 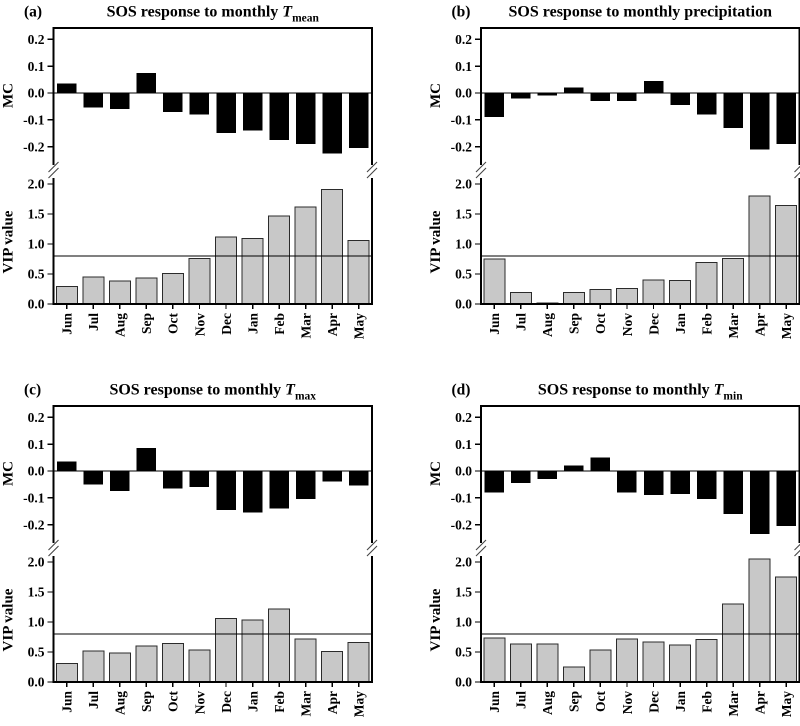 What do you see at coordinates (786, 704) in the screenshot?
I see `month-label-May: May` at bounding box center [786, 704].